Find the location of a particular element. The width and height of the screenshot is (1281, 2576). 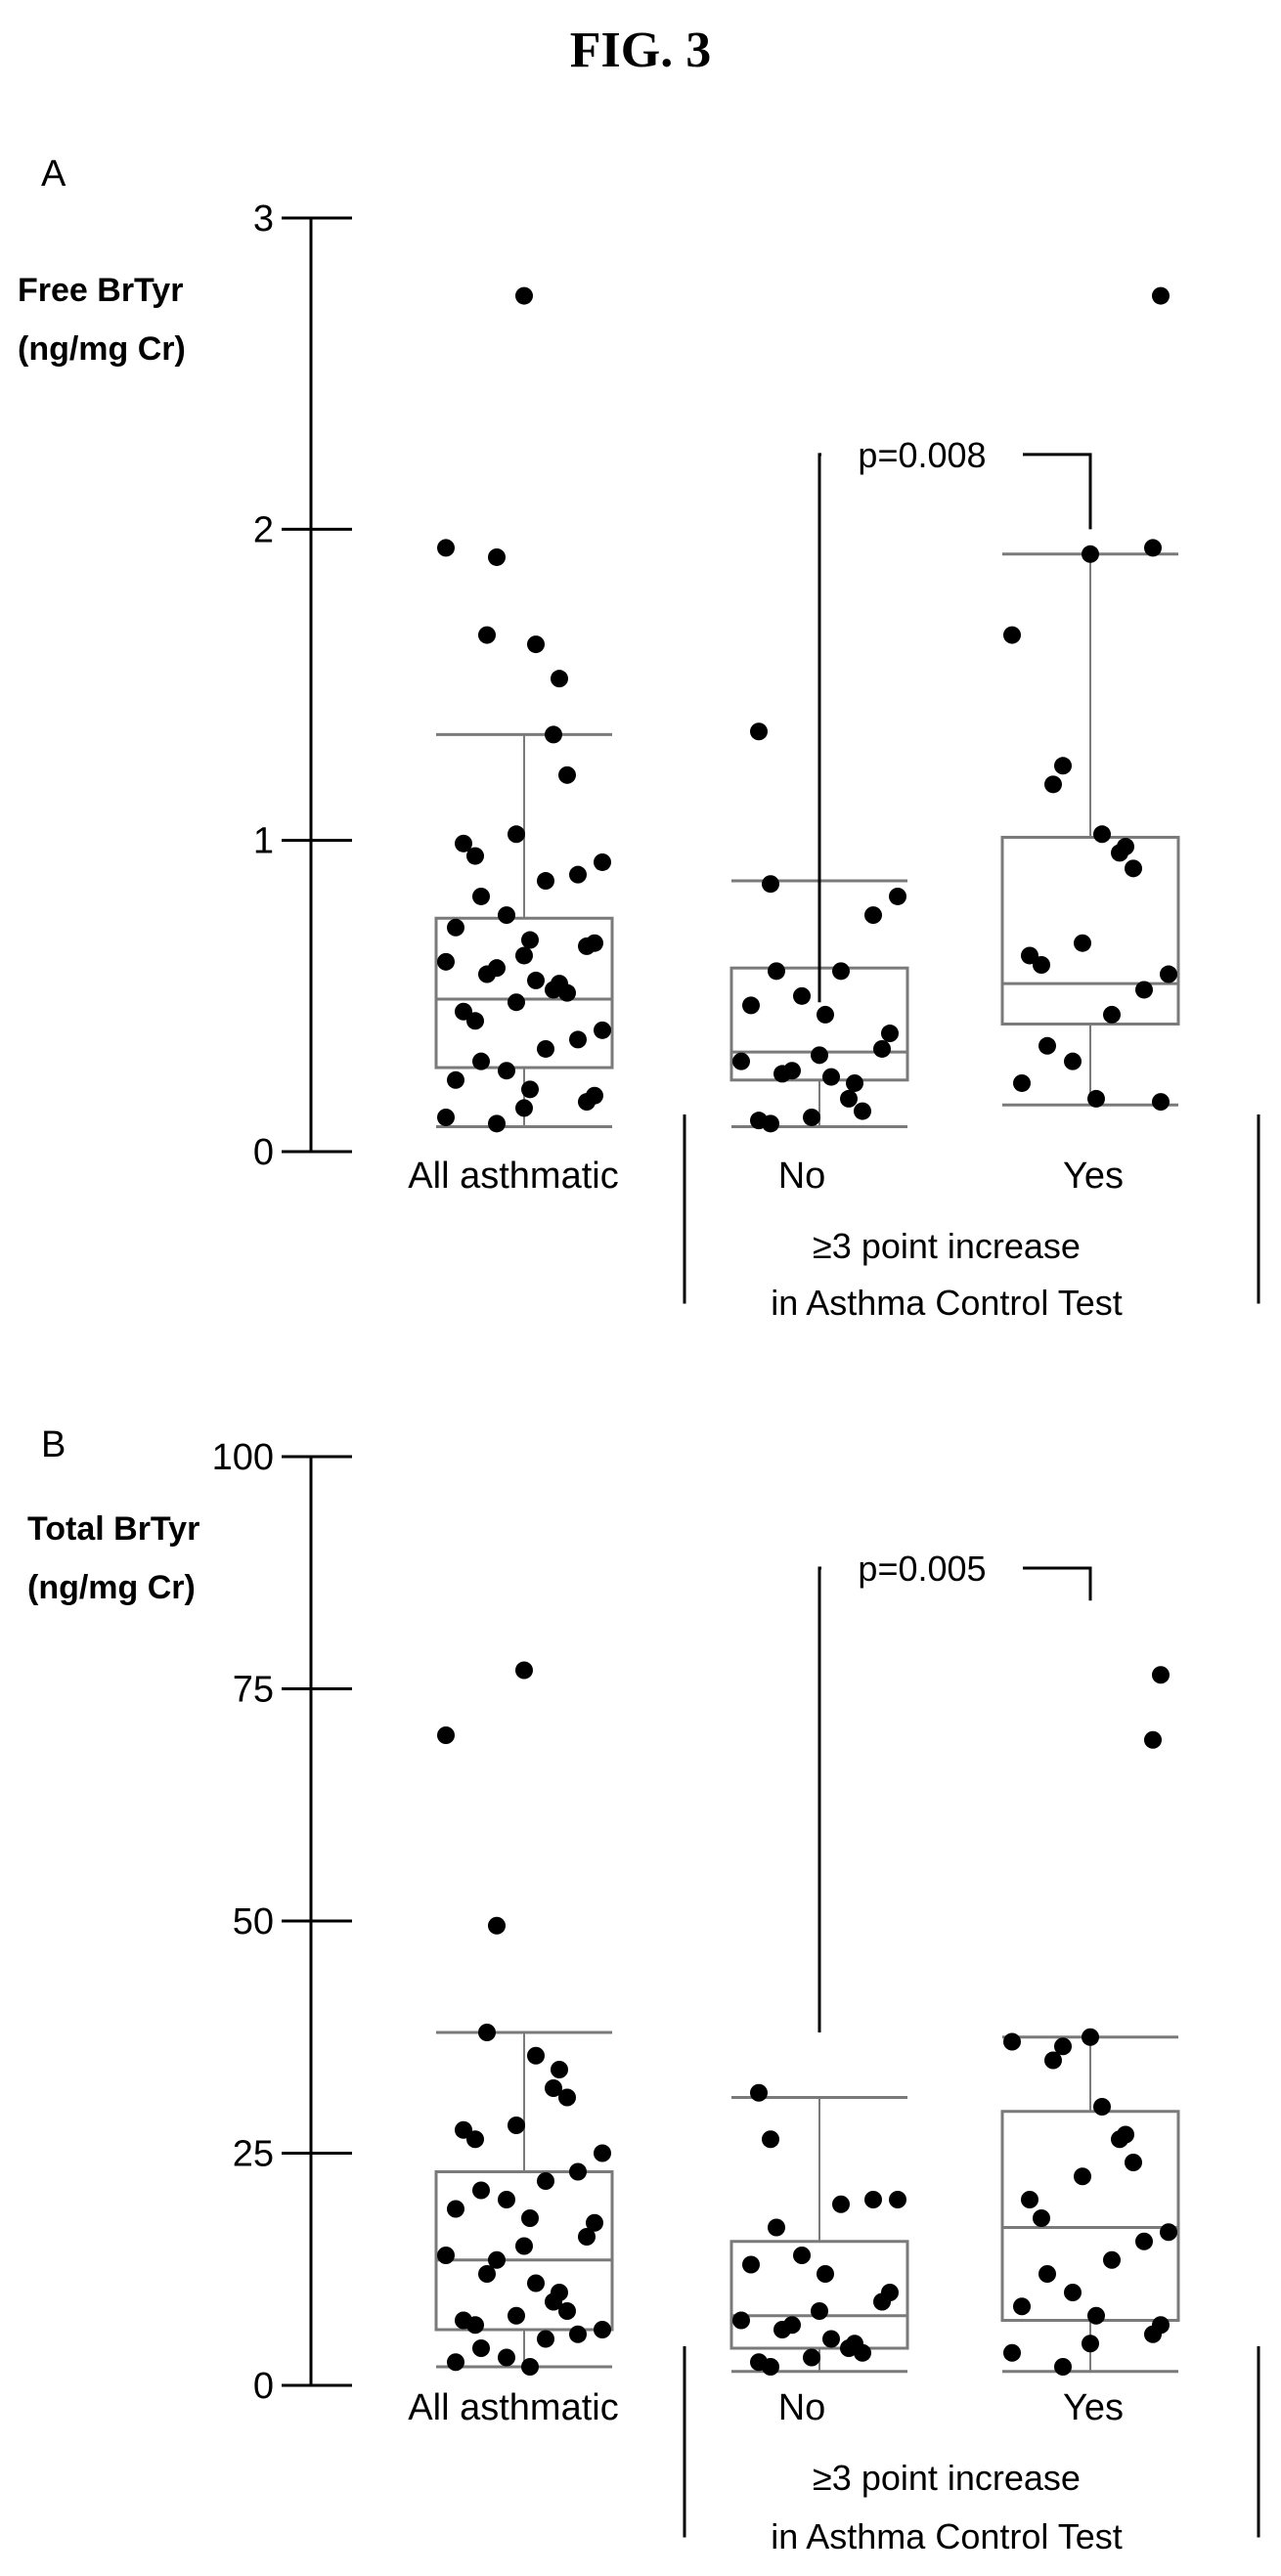

category-label-no: No is located at coordinates (802, 2407).